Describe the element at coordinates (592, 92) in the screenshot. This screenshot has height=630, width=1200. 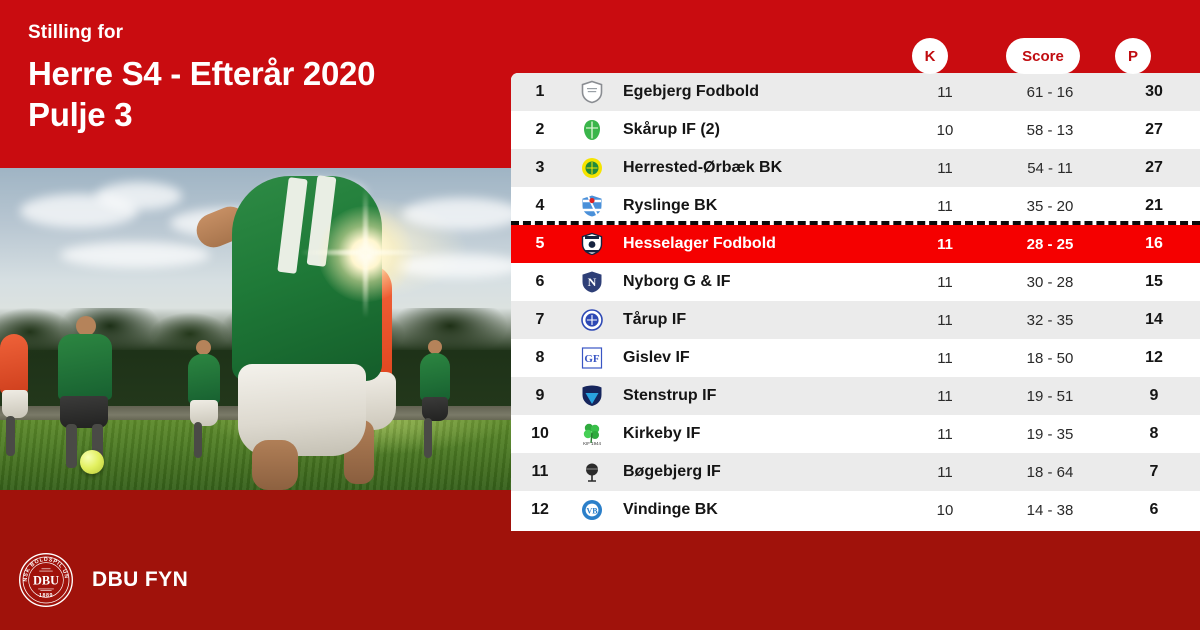
I see `club-logo-shield-gray` at that location.